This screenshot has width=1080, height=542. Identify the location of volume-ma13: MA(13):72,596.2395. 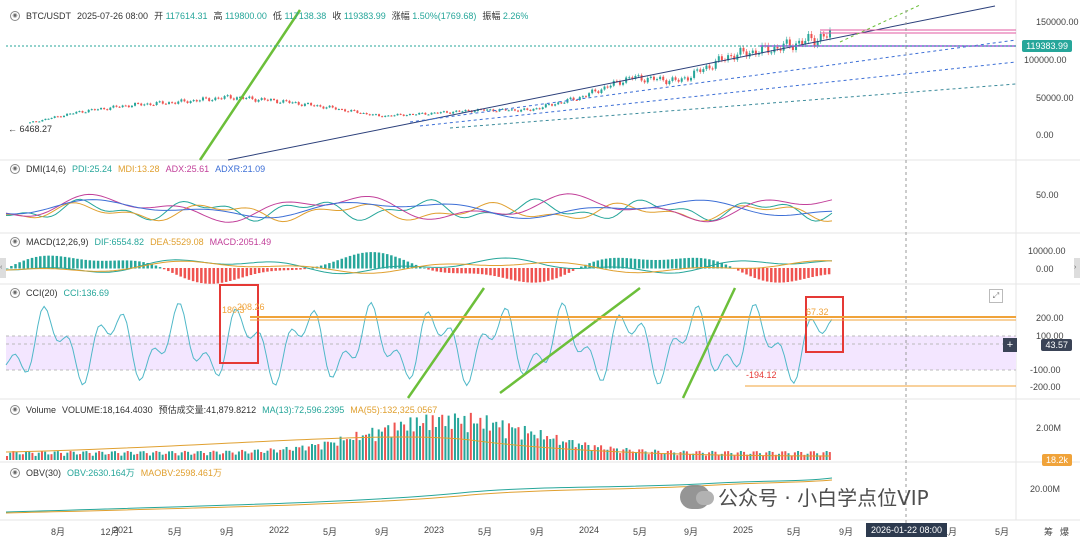
(303, 409).